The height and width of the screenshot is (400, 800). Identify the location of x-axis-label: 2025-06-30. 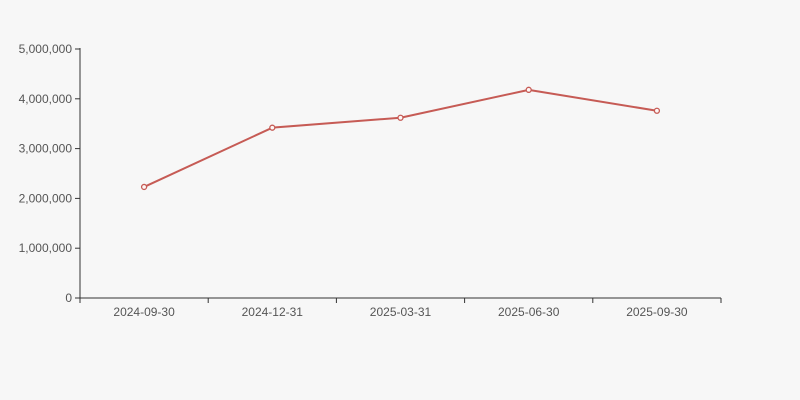
(529, 312).